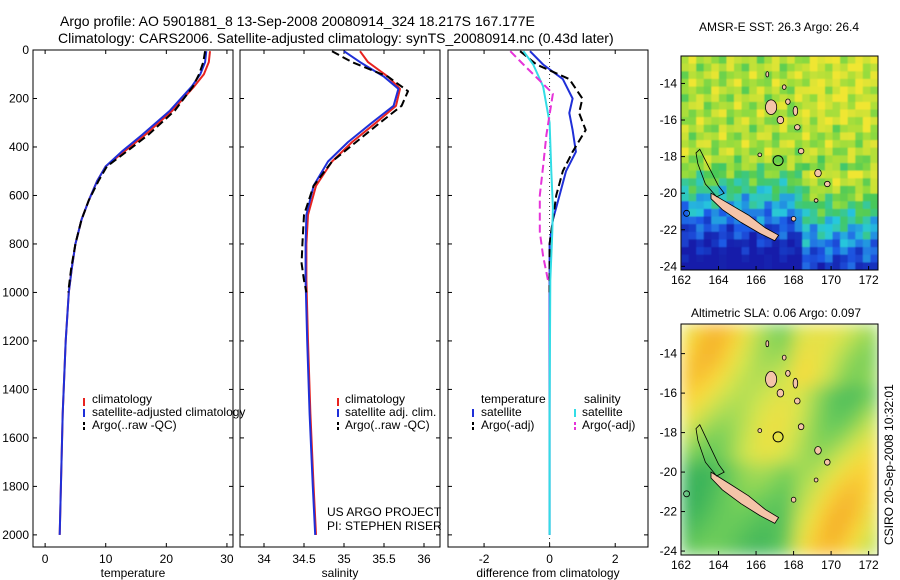  I want to click on map-x-tick-label: 172, so click(869, 280).